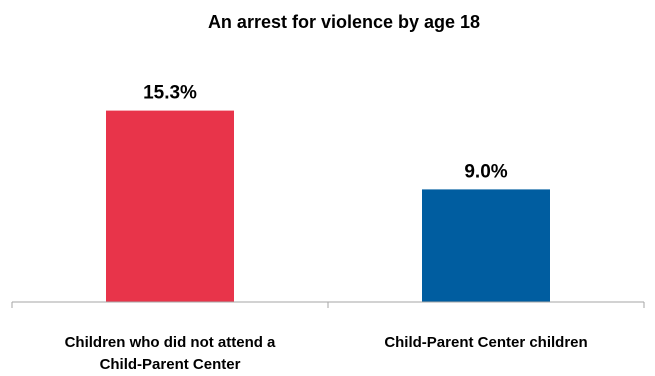  Describe the element at coordinates (170, 342) in the screenshot. I see `category-label-0-line-0: Children who did not attend a` at that location.